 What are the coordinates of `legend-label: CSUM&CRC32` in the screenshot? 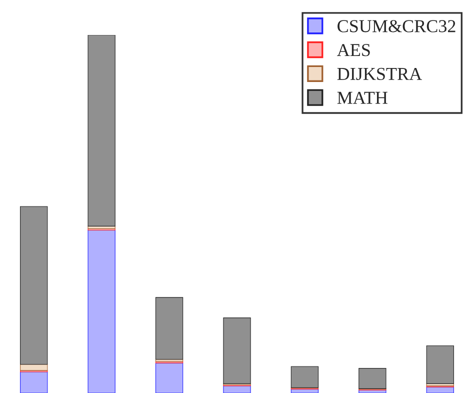 It's located at (397, 26).